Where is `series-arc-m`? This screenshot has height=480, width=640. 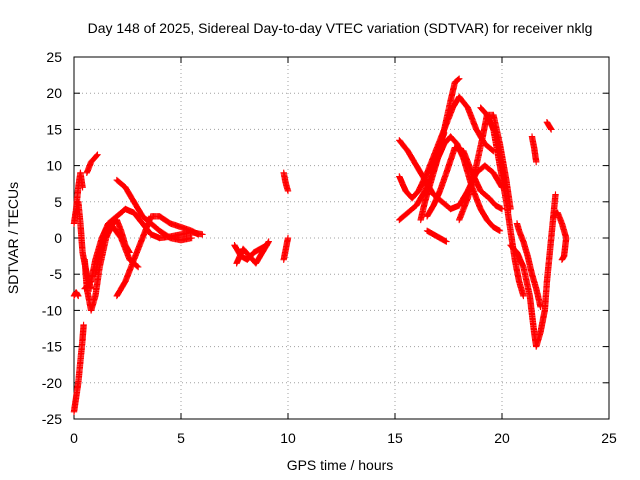
series-arc-m is located at coordinates (286, 182).